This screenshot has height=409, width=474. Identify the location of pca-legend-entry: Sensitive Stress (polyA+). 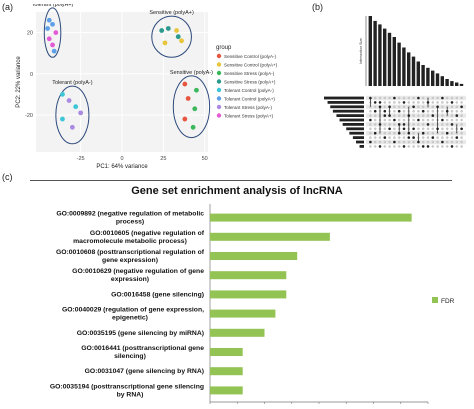
(250, 82).